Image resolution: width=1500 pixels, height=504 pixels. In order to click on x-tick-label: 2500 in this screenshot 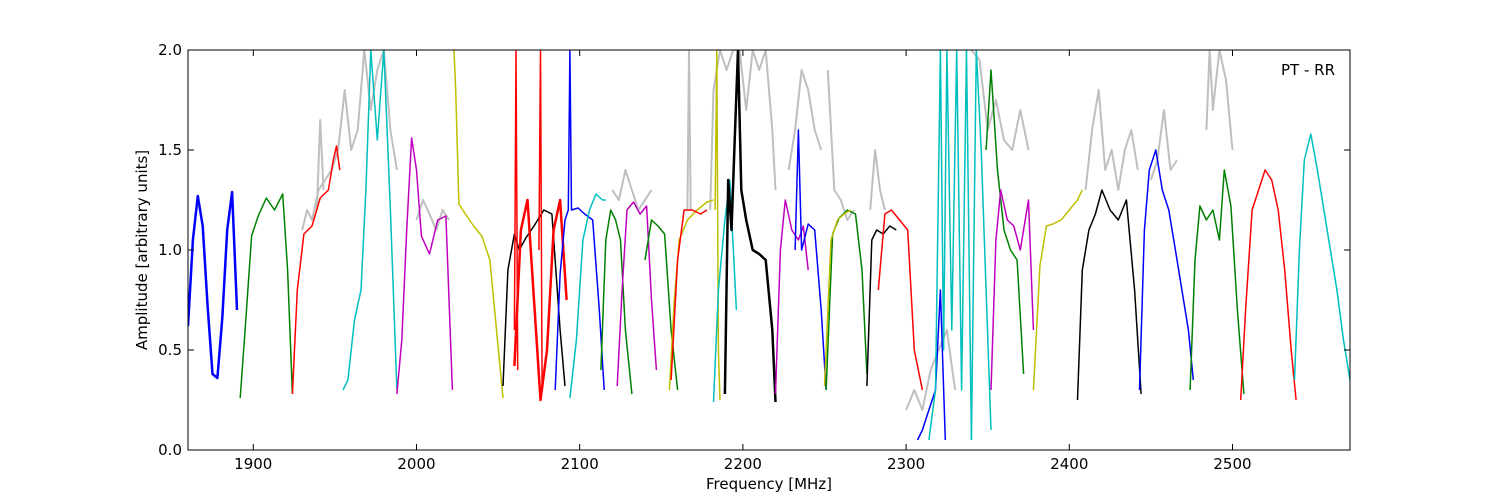, I will do `click(1232, 464)`.